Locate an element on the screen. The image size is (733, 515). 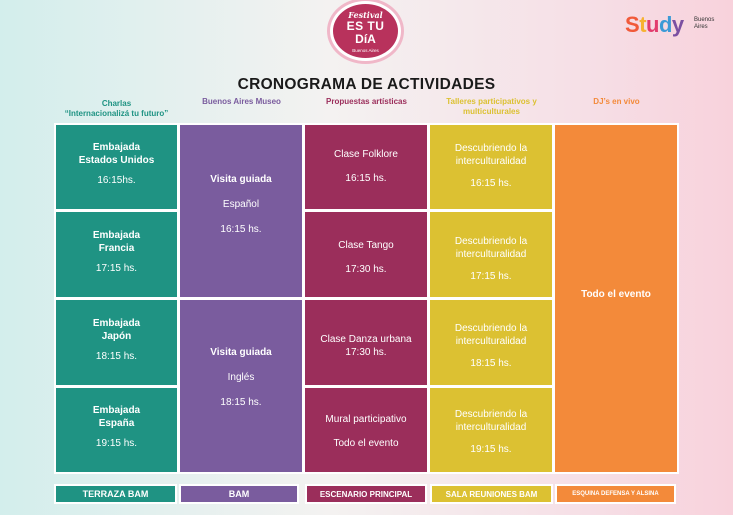
museo-time: 18:15 hs. is located at coordinates (241, 402).